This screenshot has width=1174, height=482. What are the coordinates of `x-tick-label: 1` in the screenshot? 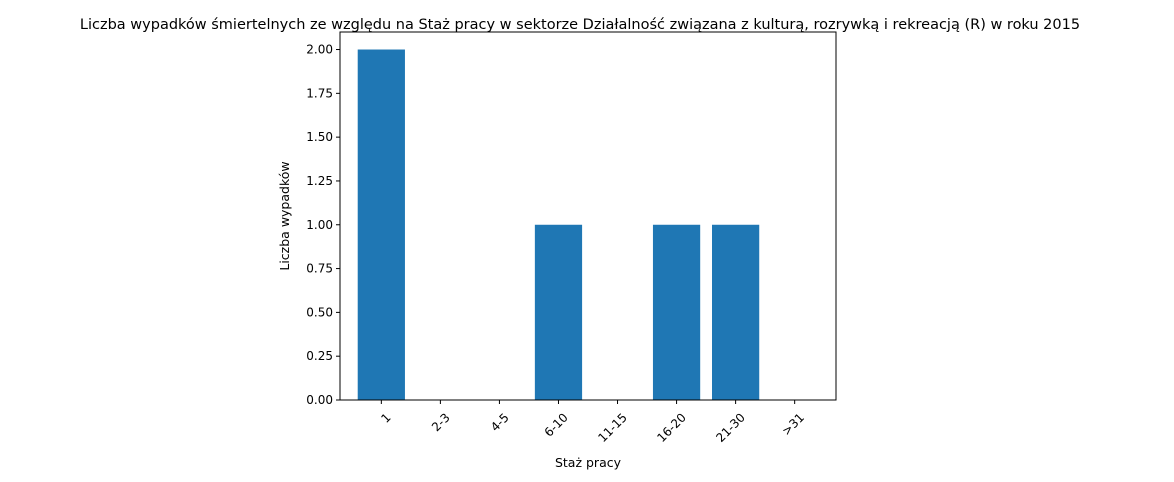 It's located at (385, 417).